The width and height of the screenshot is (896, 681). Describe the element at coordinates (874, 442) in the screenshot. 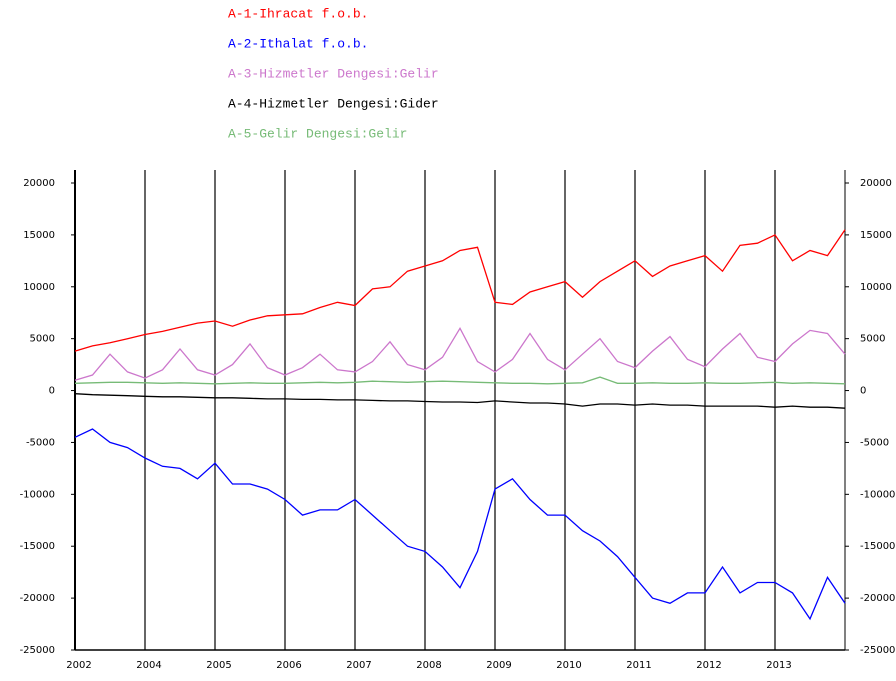

I see `y2-tick-label: -5000` at that location.